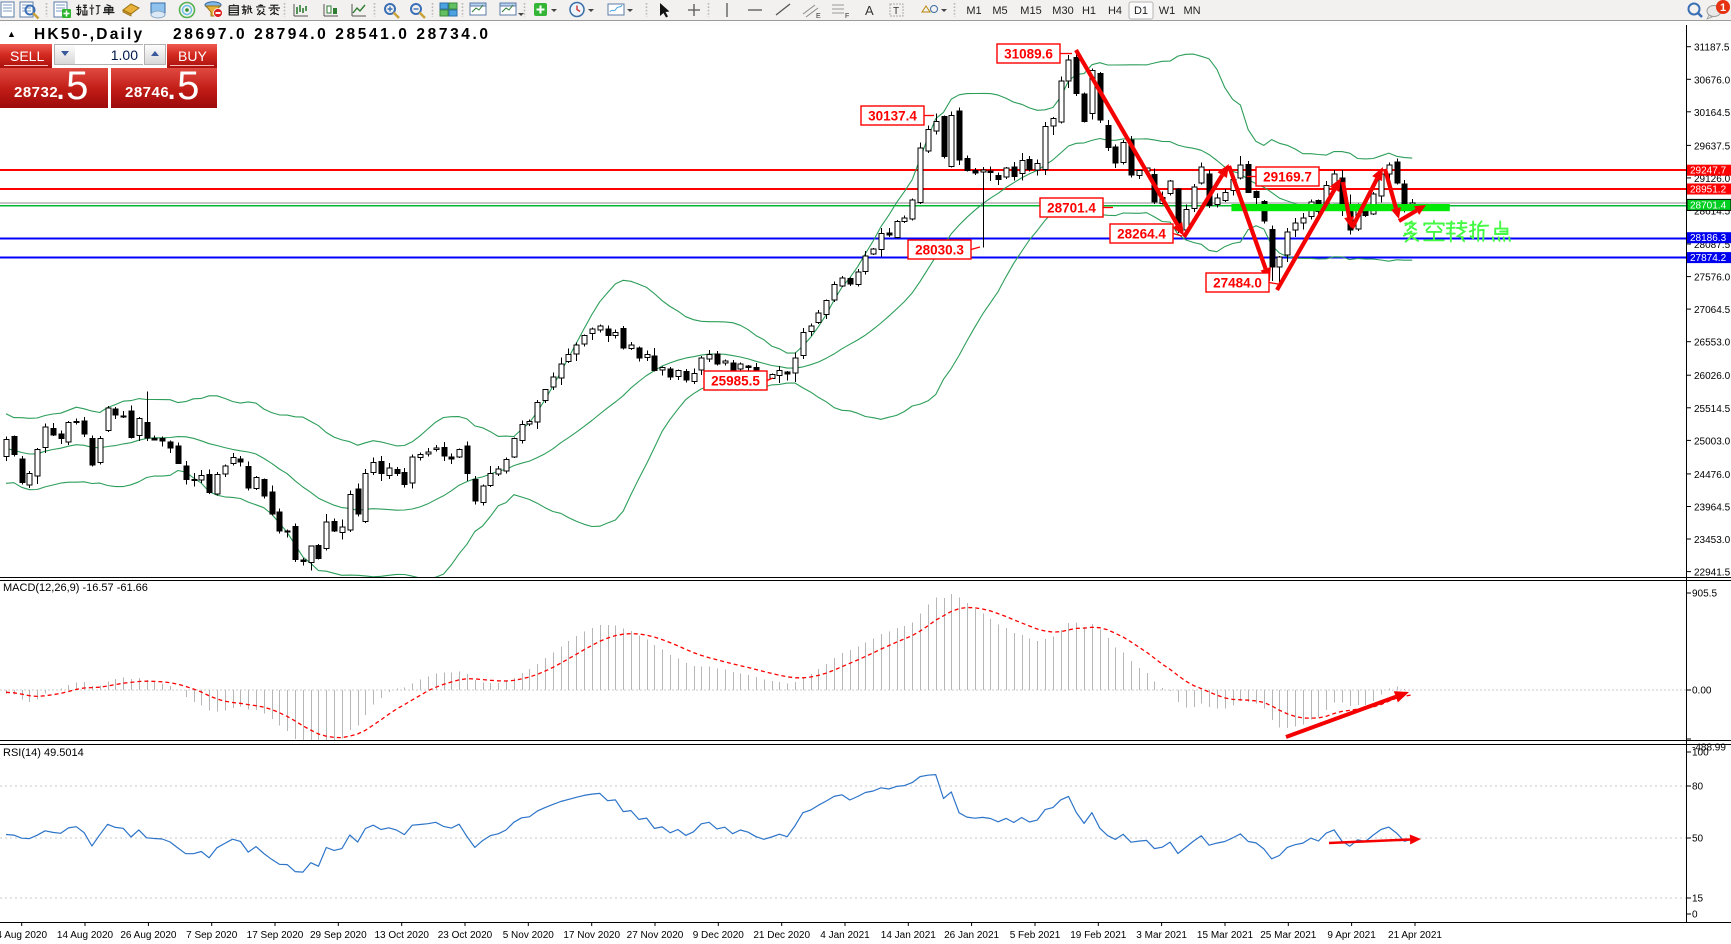 The image size is (1731, 944). I want to click on svg-text: 100, so click(1700, 753).